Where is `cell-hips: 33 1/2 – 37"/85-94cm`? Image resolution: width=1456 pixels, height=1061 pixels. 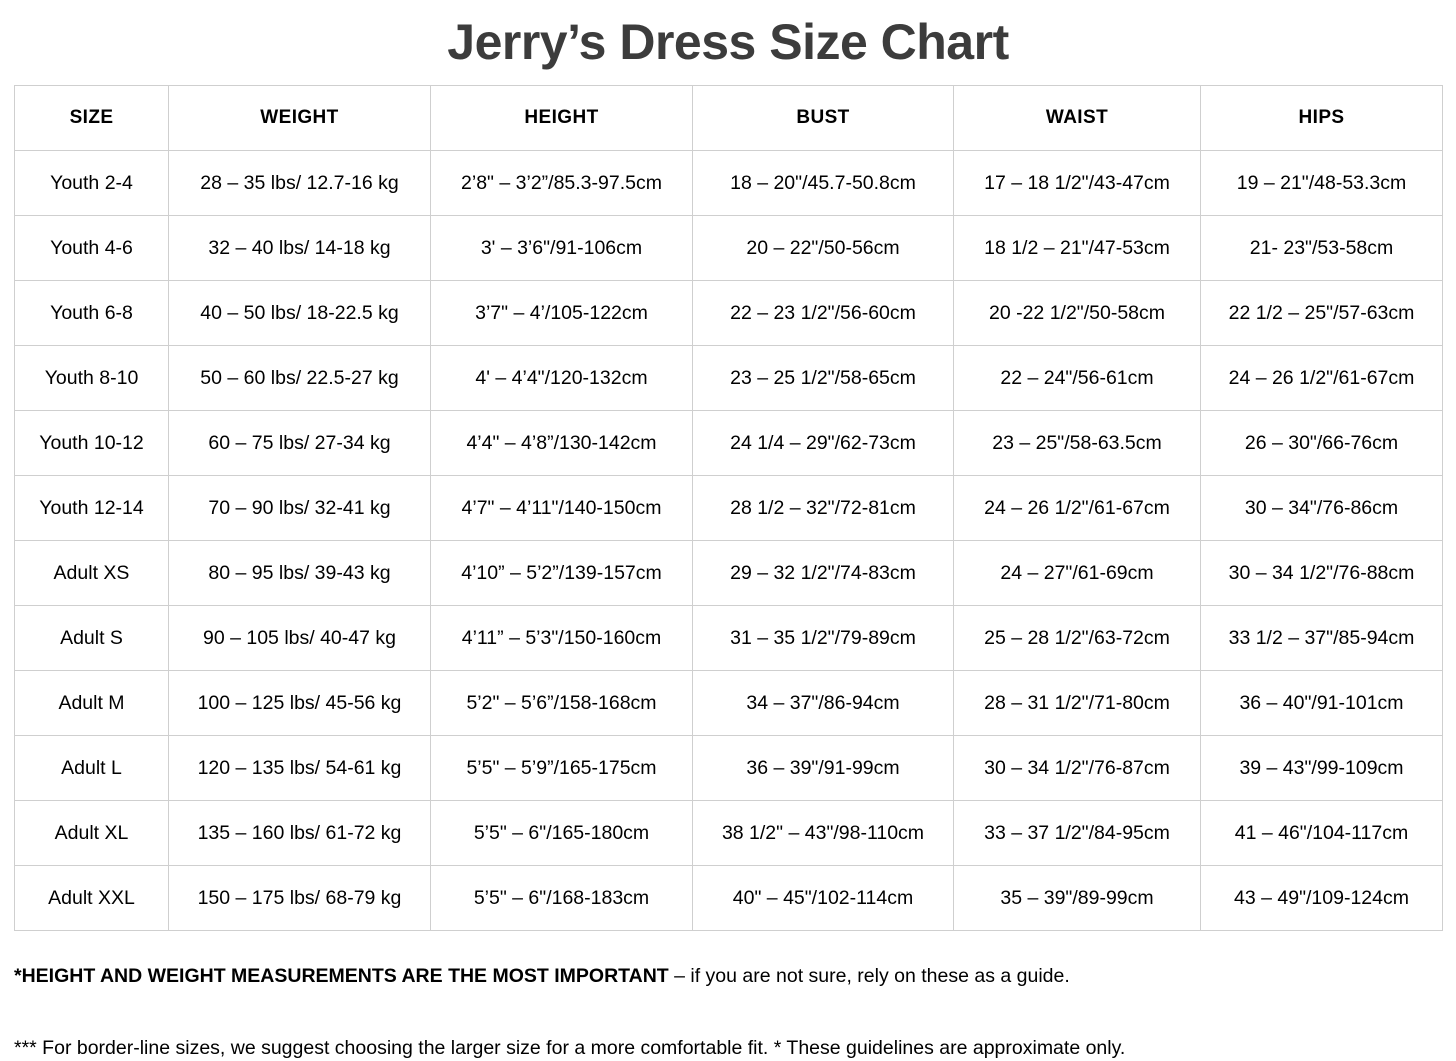
cell-hips: 33 1/2 – 37"/85-94cm is located at coordinates (1321, 638).